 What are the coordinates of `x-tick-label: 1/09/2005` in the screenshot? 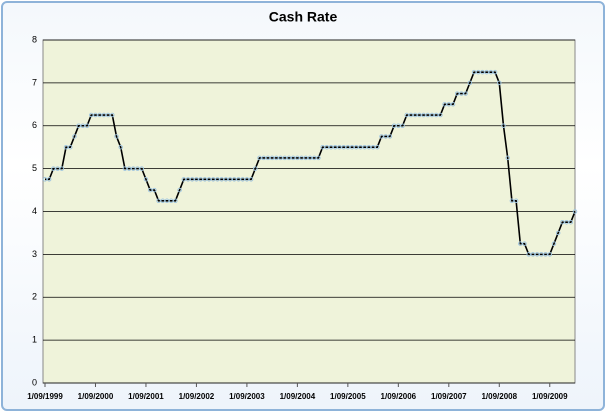 It's located at (348, 396).